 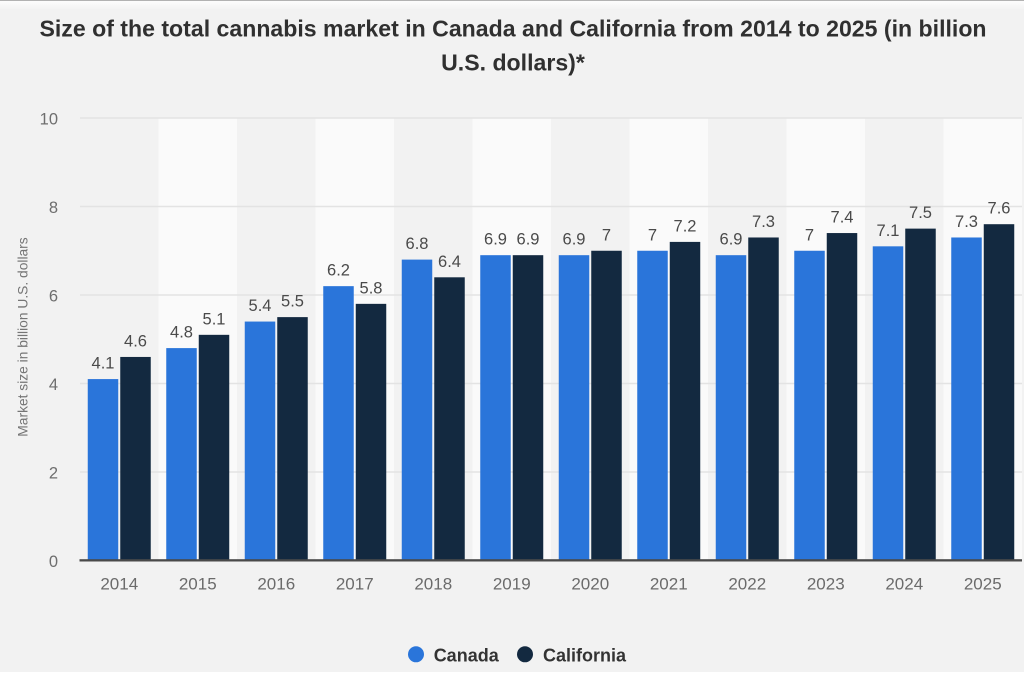 What do you see at coordinates (983, 584) in the screenshot?
I see `svg-text: 2025` at bounding box center [983, 584].